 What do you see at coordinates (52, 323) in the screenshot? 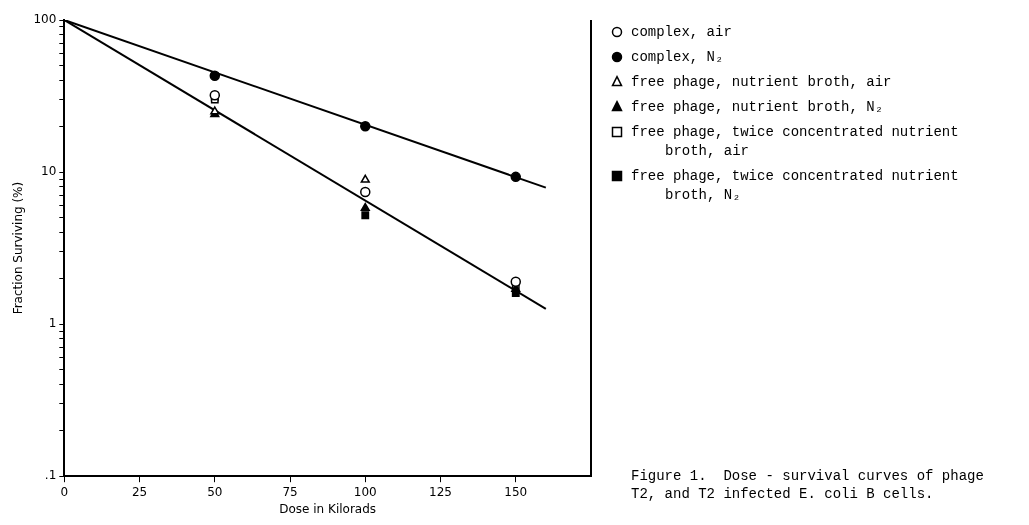
I see `y-tick-label: 1` at bounding box center [52, 323].